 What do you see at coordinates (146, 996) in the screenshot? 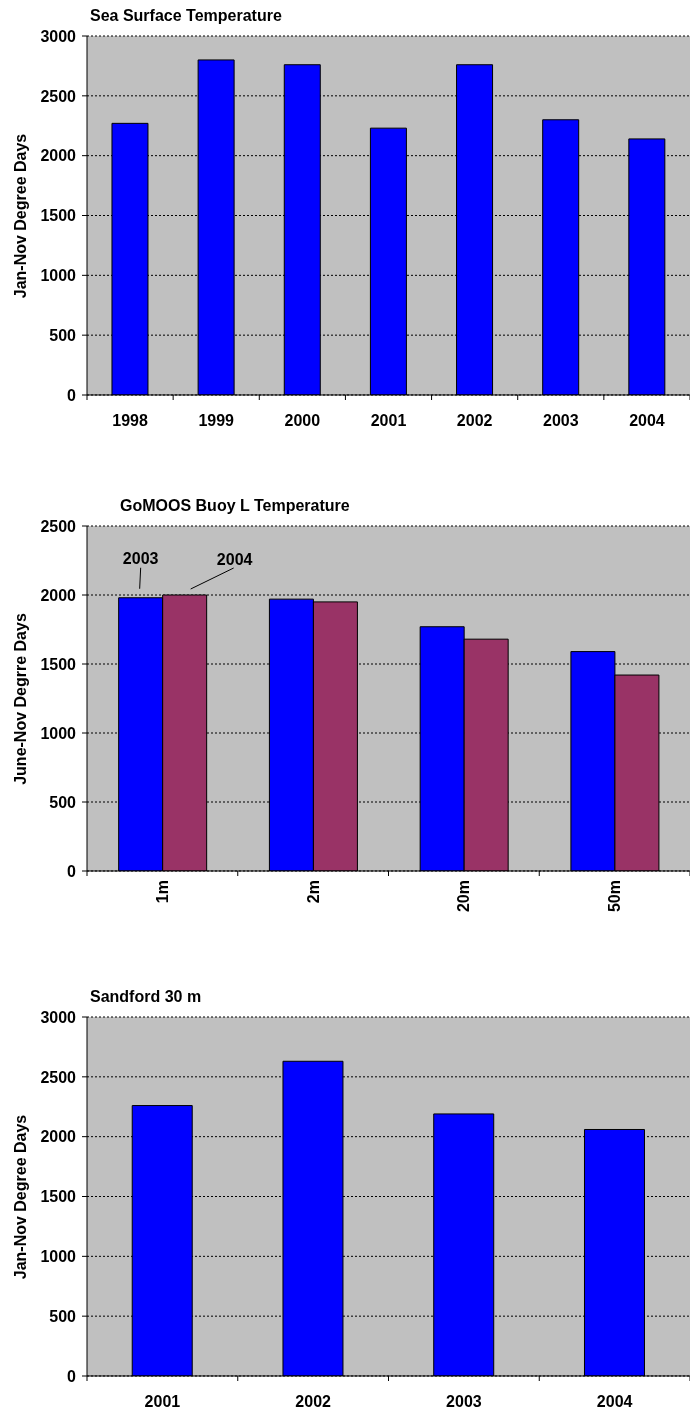
I see `chart-title: Sandford 30 m` at bounding box center [146, 996].